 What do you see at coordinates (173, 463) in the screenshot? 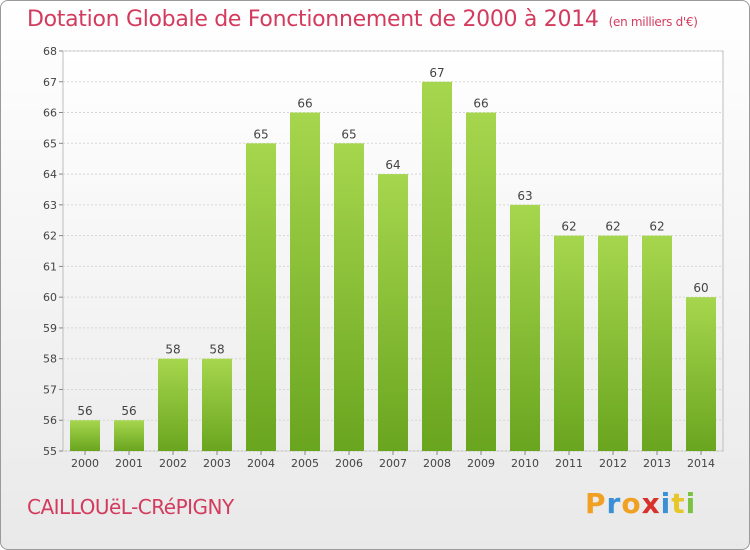
I see `x-tick-label: 2002` at bounding box center [173, 463].